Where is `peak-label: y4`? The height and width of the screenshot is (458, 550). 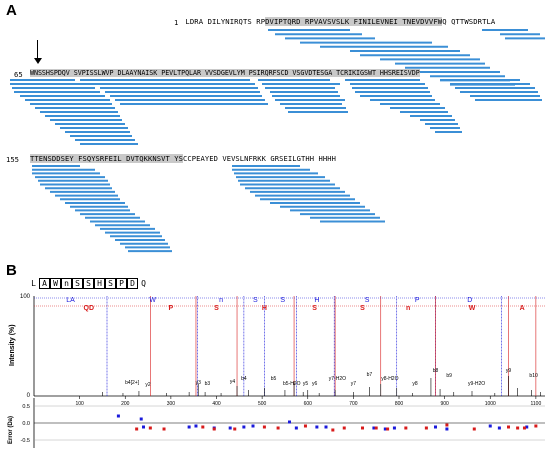 peak-label: y4 is located at coordinates (233, 382).